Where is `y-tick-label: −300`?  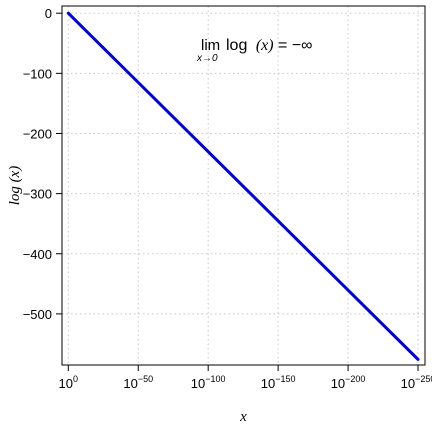 y-tick-label: −300 is located at coordinates (37, 194).